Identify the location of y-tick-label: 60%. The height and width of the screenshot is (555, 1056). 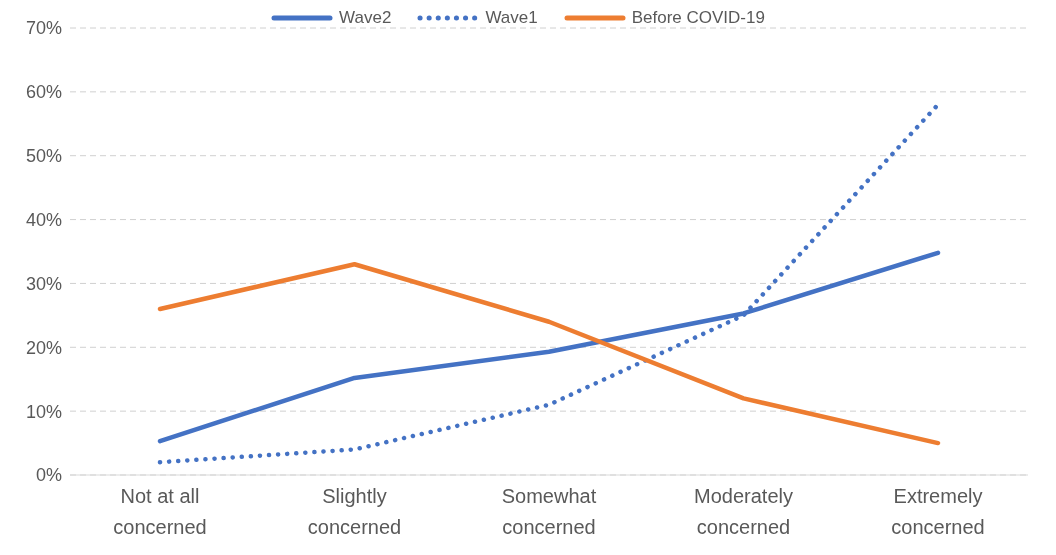
(43, 92).